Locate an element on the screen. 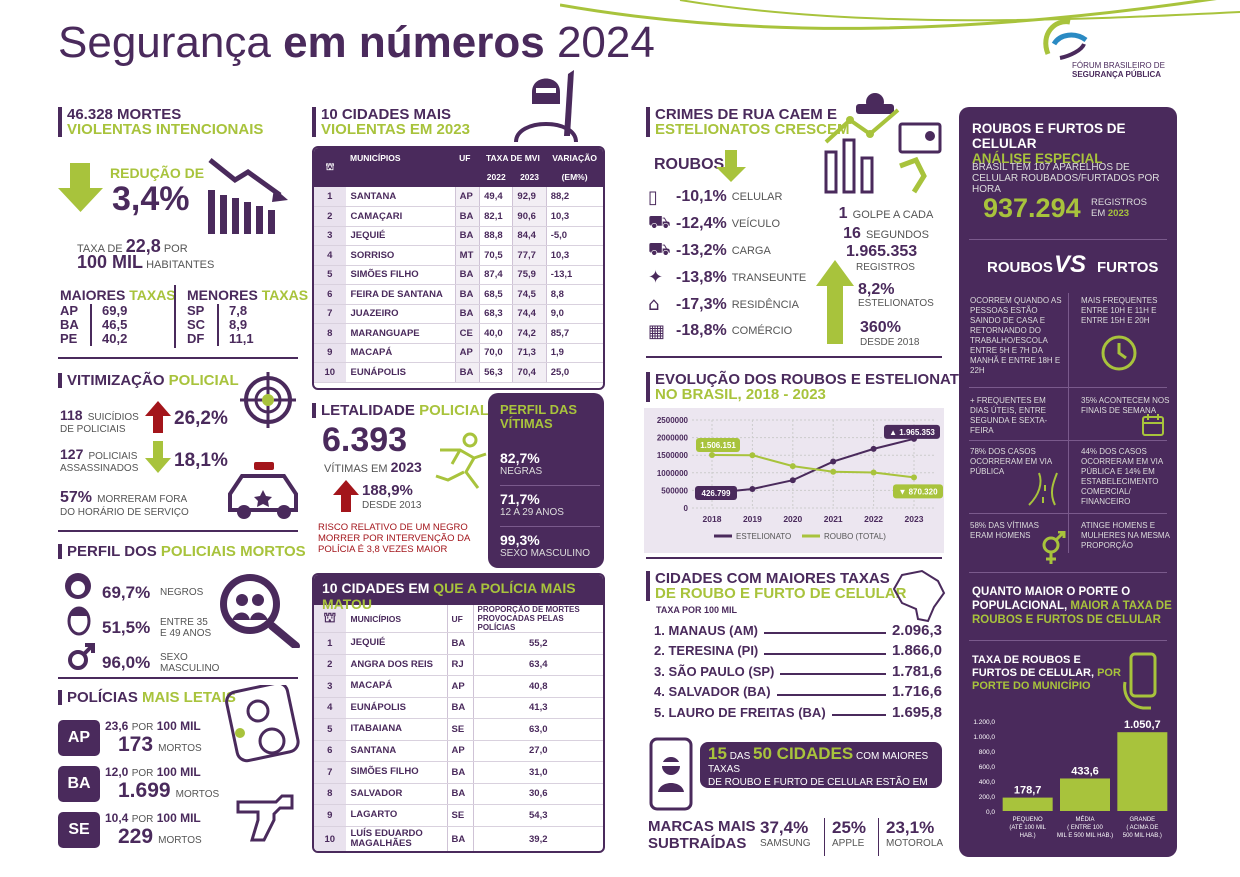 The width and height of the screenshot is (1240, 877). roubo-row: ▯ -10,1% CELULAR is located at coordinates (735, 197).